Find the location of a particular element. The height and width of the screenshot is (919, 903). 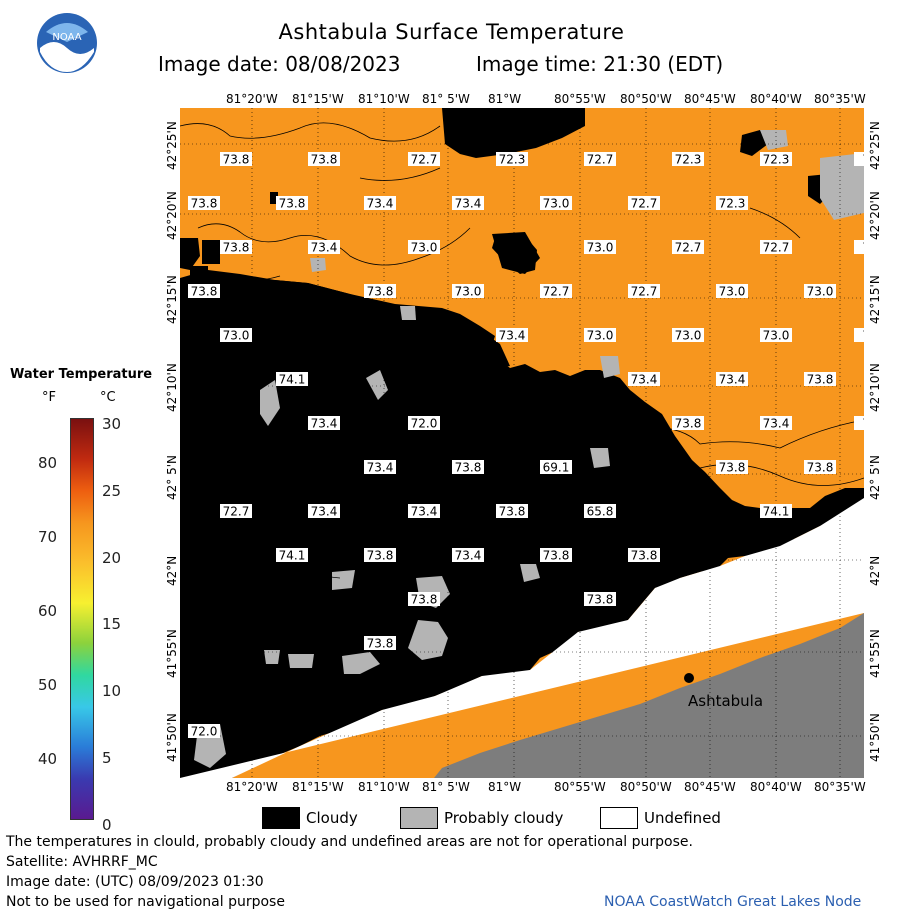

credit-text: NOAA CoastWatch Great Lakes Node is located at coordinates (733, 902).